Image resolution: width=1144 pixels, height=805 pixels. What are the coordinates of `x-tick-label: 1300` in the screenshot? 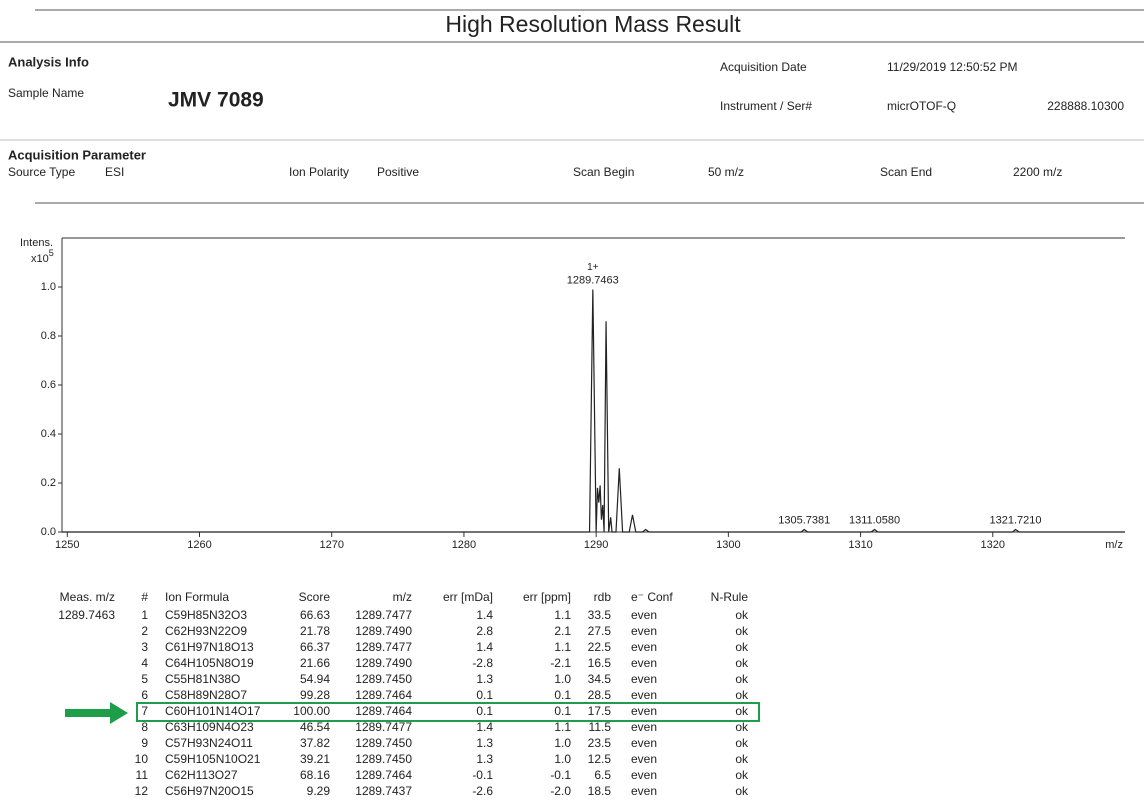 It's located at (728, 545).